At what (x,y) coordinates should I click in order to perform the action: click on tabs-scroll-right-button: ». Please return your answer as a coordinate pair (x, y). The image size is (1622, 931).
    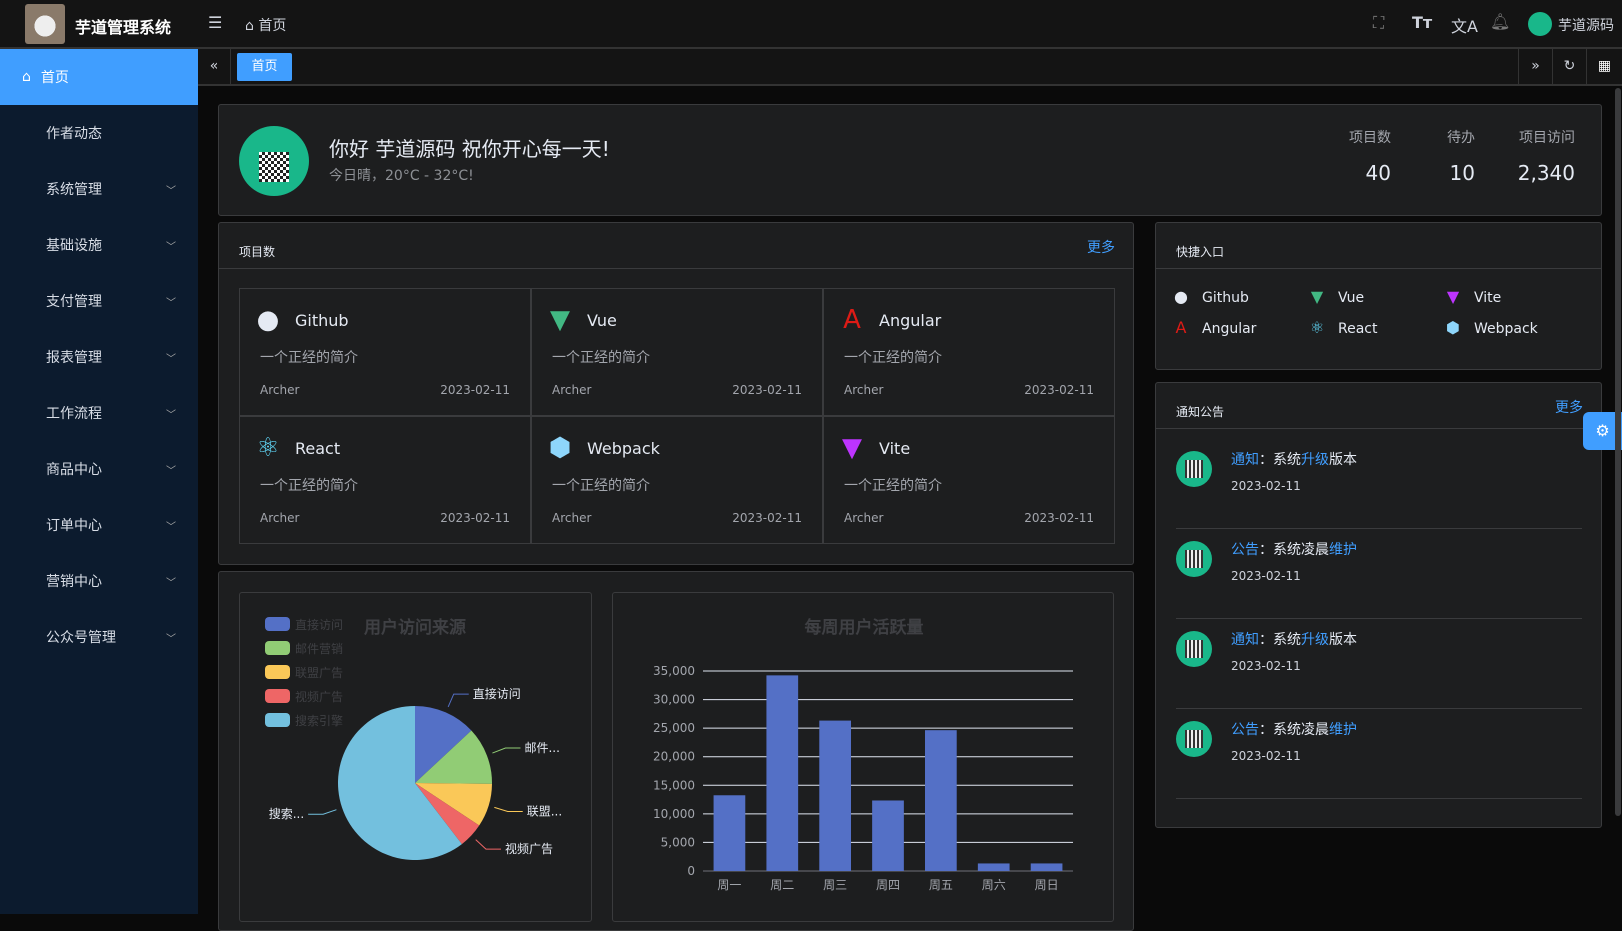
    Looking at the image, I should click on (1535, 66).